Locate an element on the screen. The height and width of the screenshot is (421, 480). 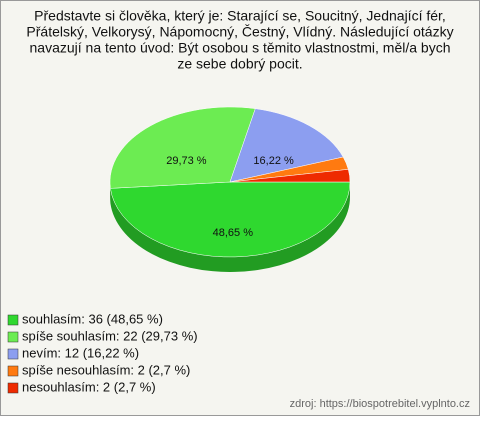
legend-label: souhlasím: 36 (48,65 %) is located at coordinates (92, 318).